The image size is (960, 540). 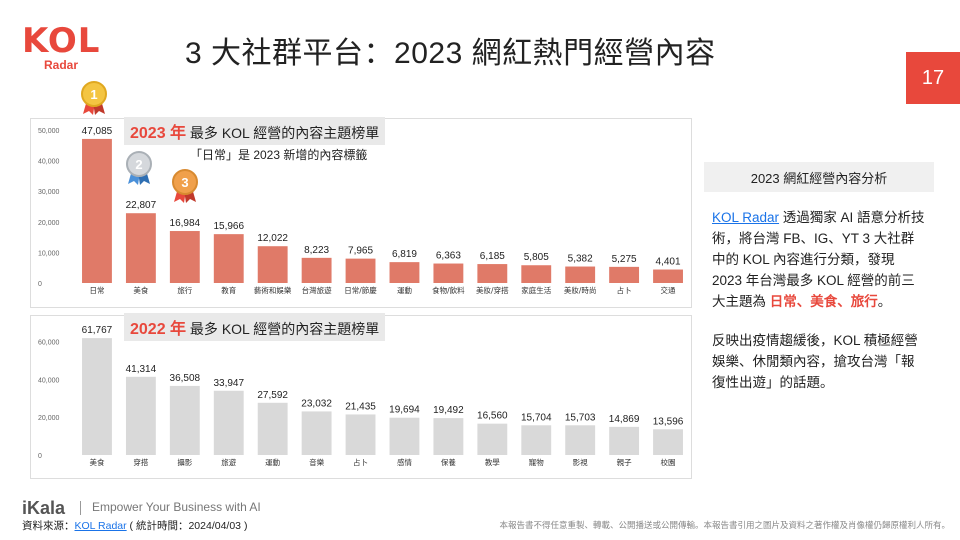 I want to click on chart-2023-category-label: 台灣旅遊, so click(x=317, y=290).